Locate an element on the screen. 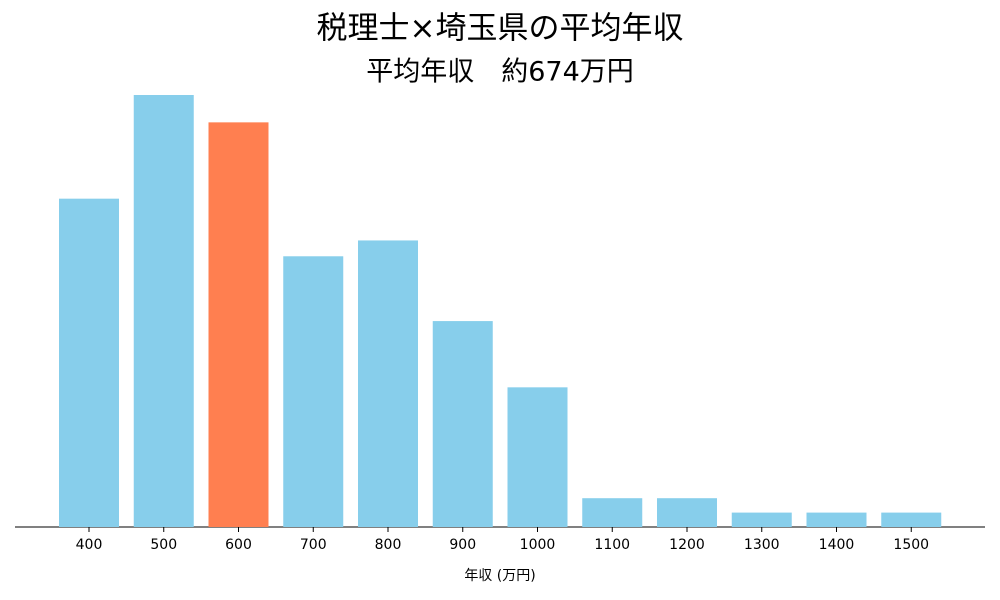 The width and height of the screenshot is (1000, 600). x-tick-label: 1500 is located at coordinates (911, 545).